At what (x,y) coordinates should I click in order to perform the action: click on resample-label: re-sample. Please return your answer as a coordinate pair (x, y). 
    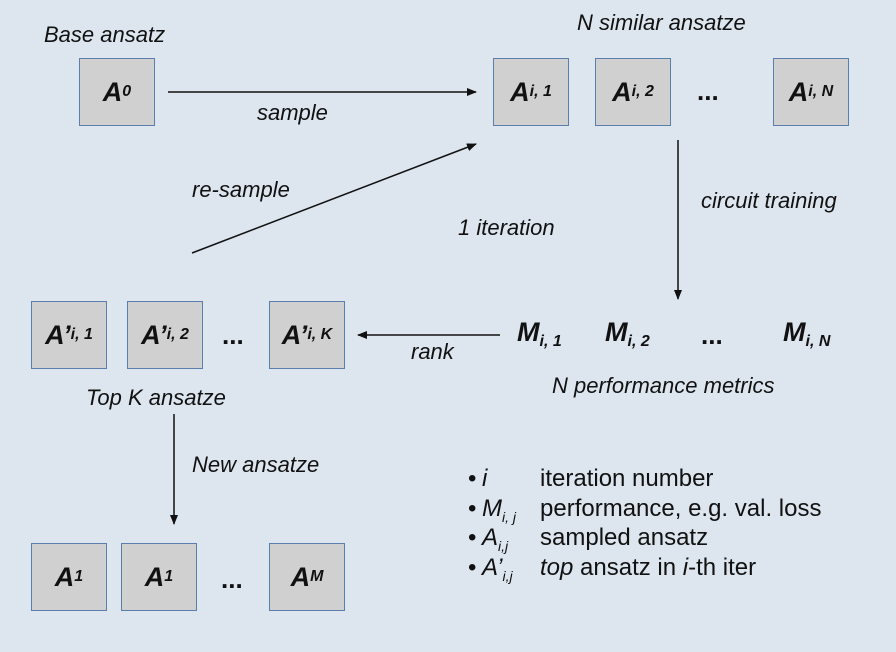
    Looking at the image, I should click on (241, 189).